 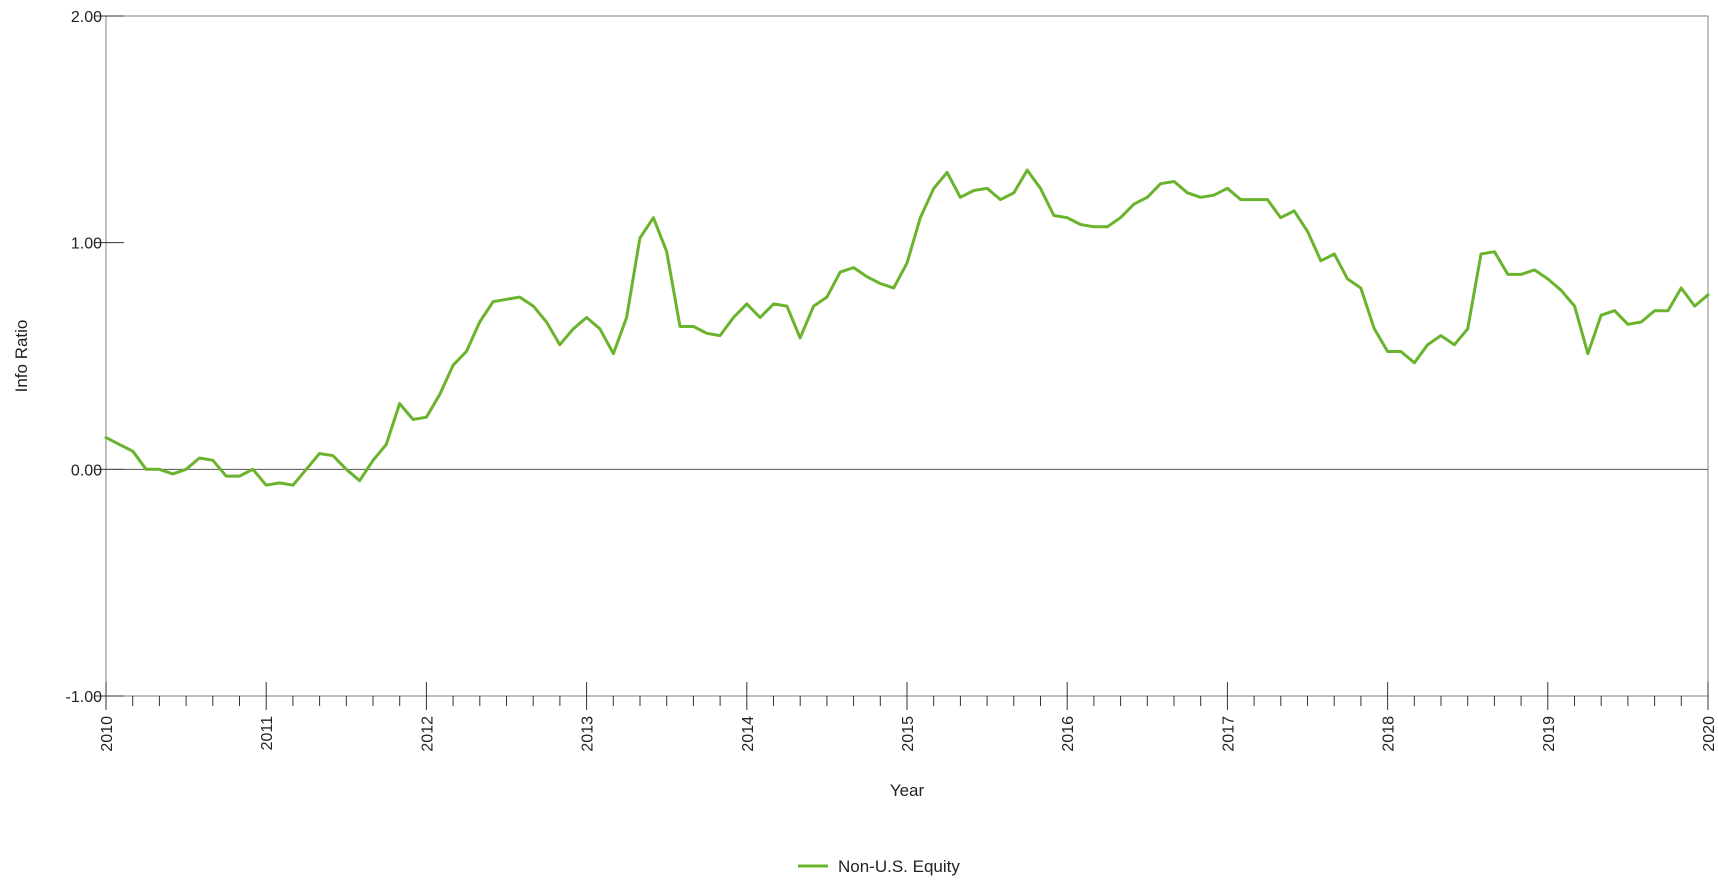 I want to click on y-tick-label-0: -1.00, so click(x=84, y=697).